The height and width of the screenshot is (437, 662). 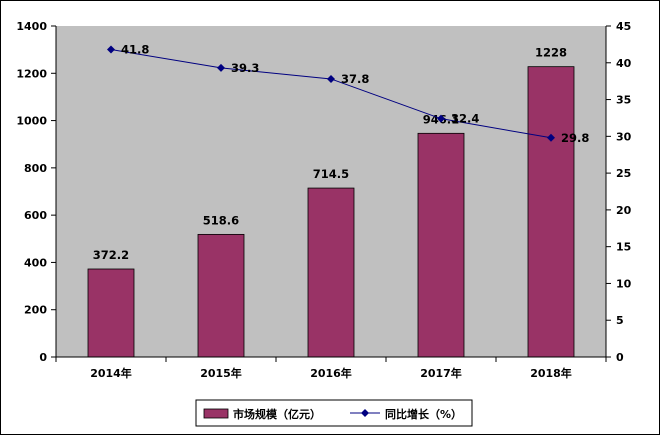 What do you see at coordinates (331, 373) in the screenshot?
I see `x-tick-label-2: 2016年` at bounding box center [331, 373].